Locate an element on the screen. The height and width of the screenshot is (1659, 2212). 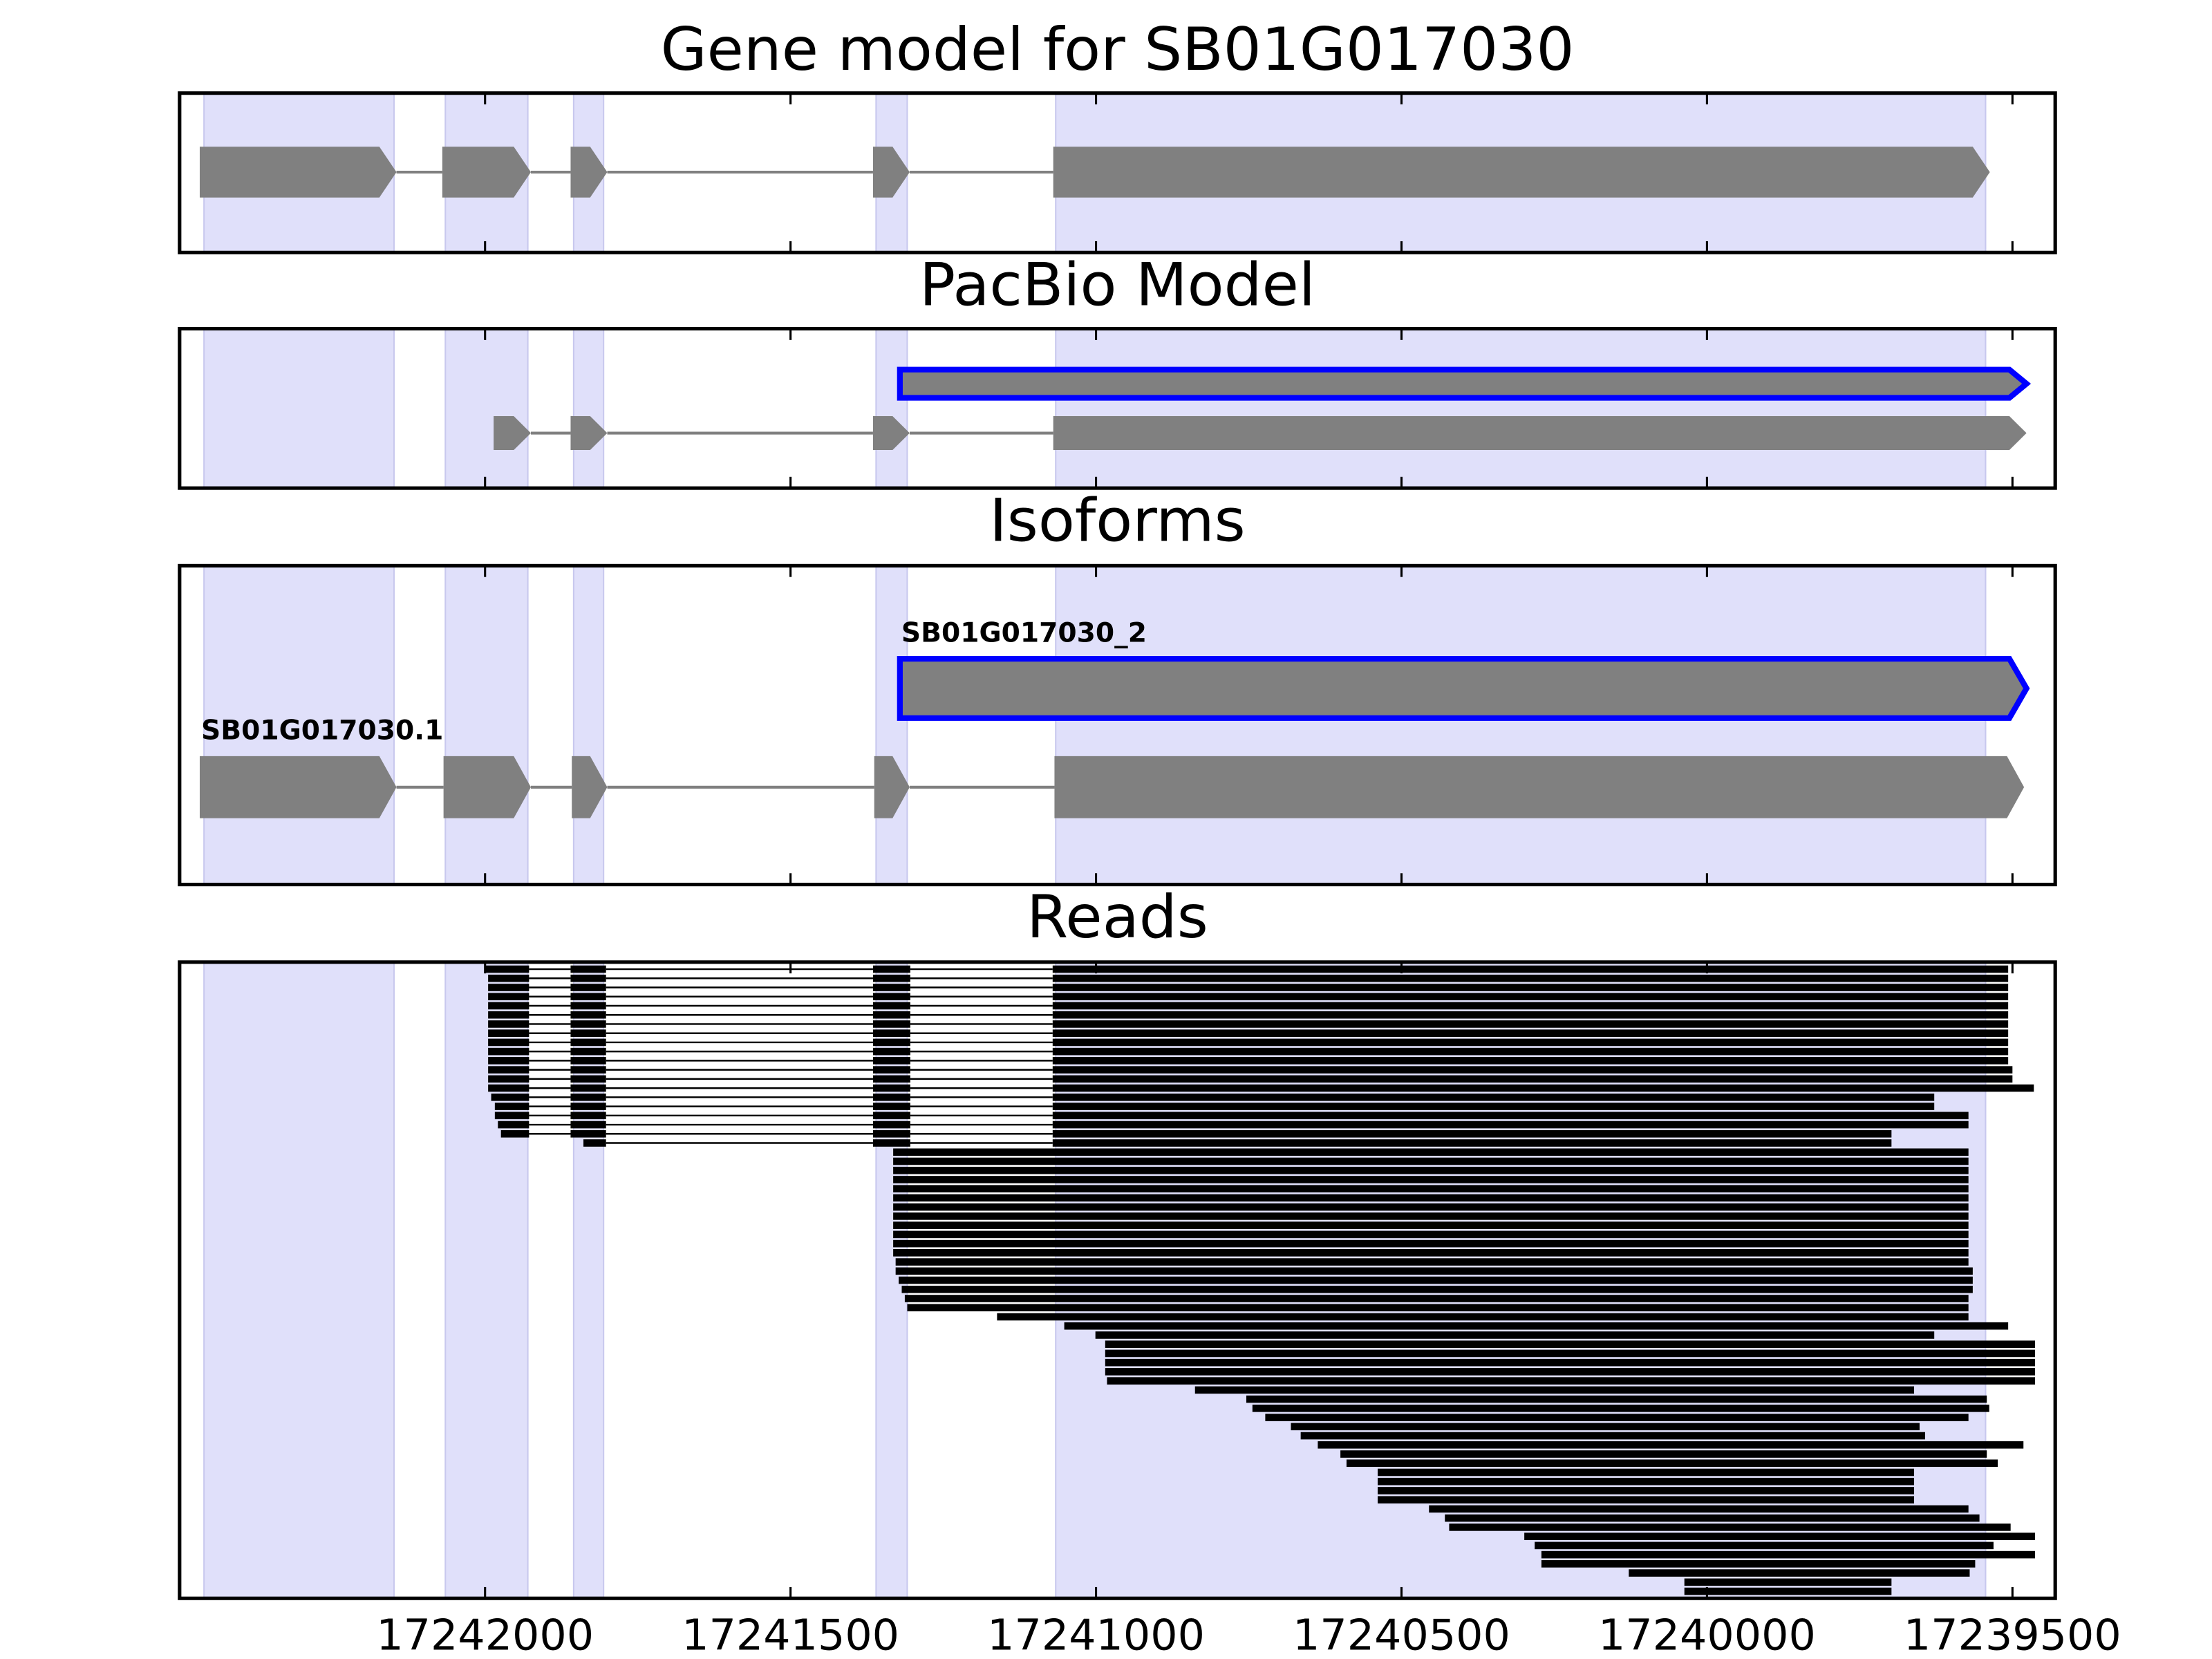
panel-title: Reads is located at coordinates (1117, 917).